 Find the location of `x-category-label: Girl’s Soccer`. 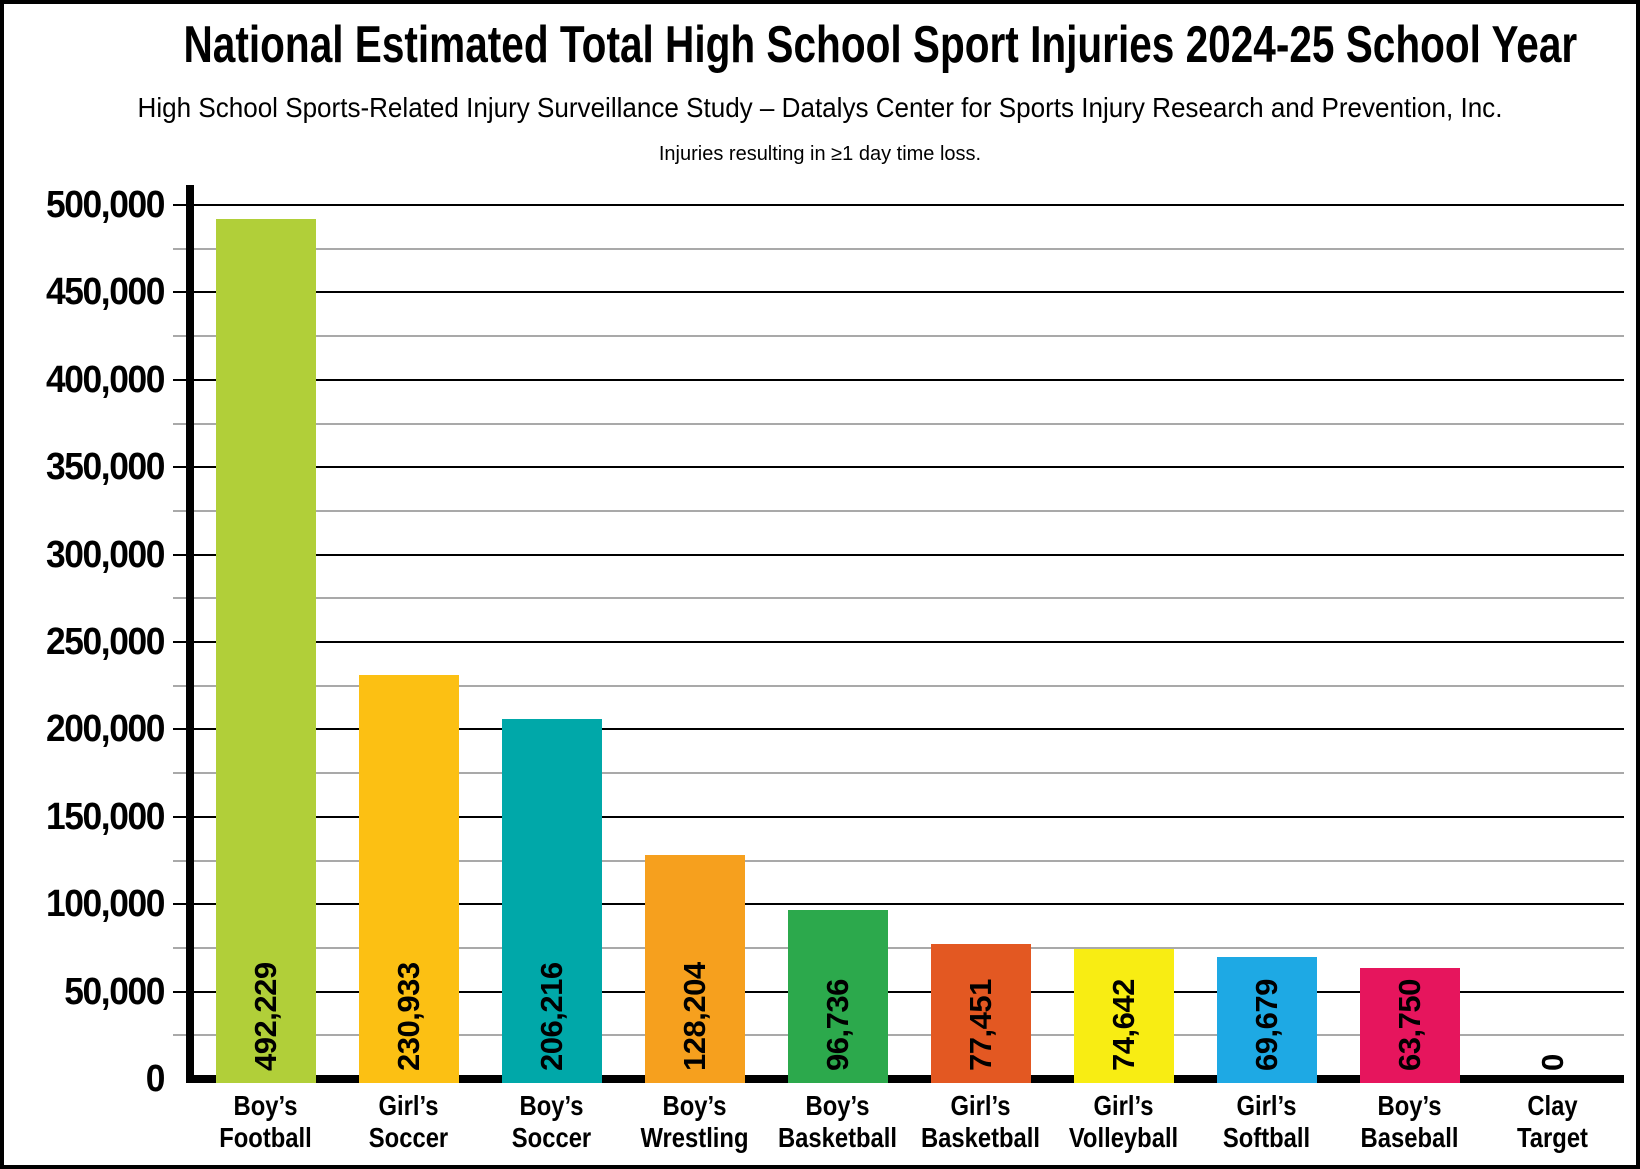

x-category-label: Girl’s Soccer is located at coordinates (408, 1121).